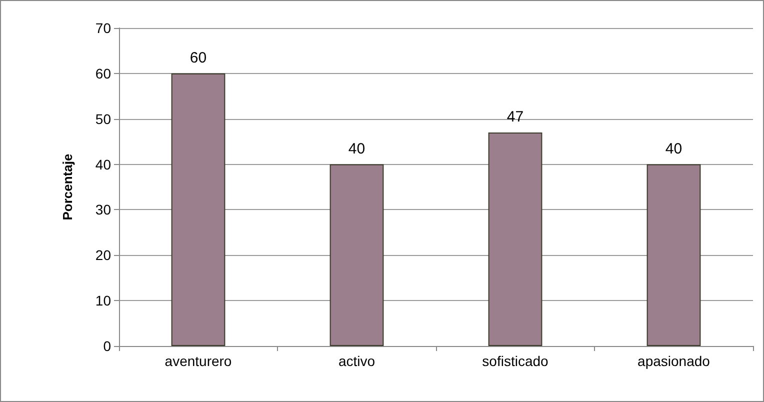  What do you see at coordinates (107, 346) in the screenshot?
I see `y-tick-label: 0` at bounding box center [107, 346].